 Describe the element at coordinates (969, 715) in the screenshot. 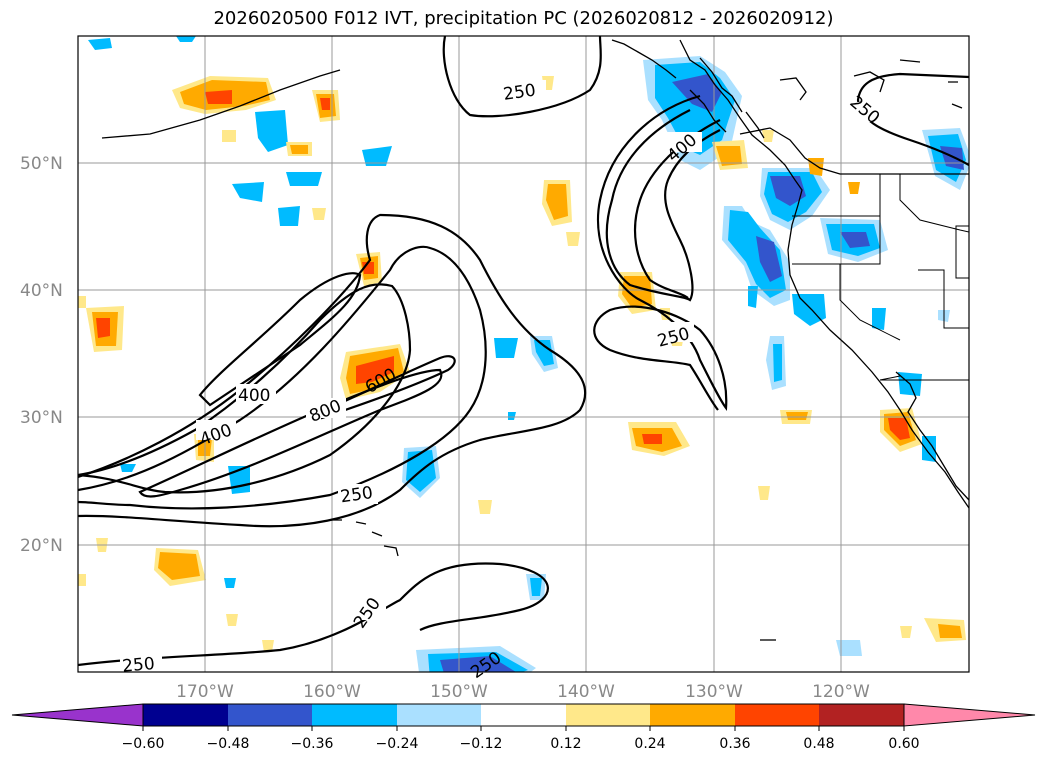

I see `colorbar-over-arrow` at that location.